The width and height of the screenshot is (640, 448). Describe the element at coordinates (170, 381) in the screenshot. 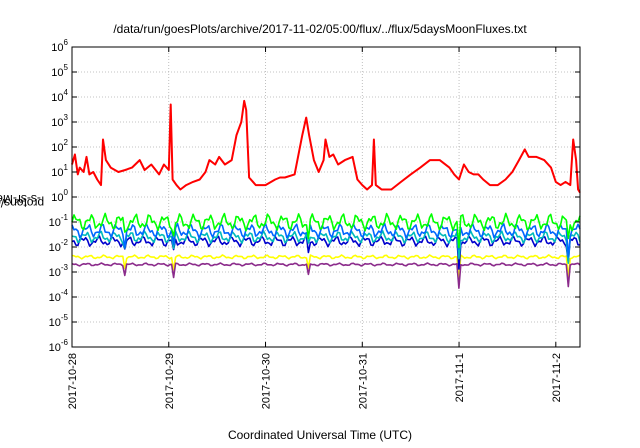

I see `x-tick-label: 2017-10-29` at that location.